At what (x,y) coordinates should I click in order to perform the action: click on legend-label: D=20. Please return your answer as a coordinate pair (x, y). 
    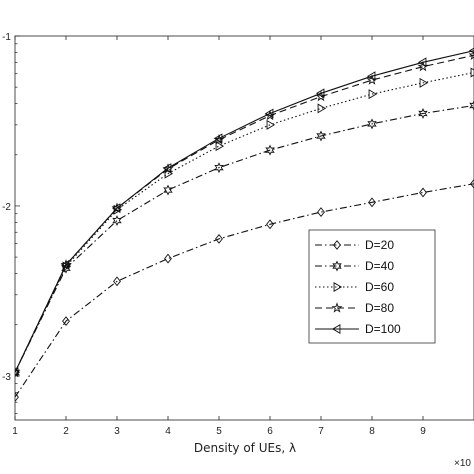
    Looking at the image, I should click on (379, 245).